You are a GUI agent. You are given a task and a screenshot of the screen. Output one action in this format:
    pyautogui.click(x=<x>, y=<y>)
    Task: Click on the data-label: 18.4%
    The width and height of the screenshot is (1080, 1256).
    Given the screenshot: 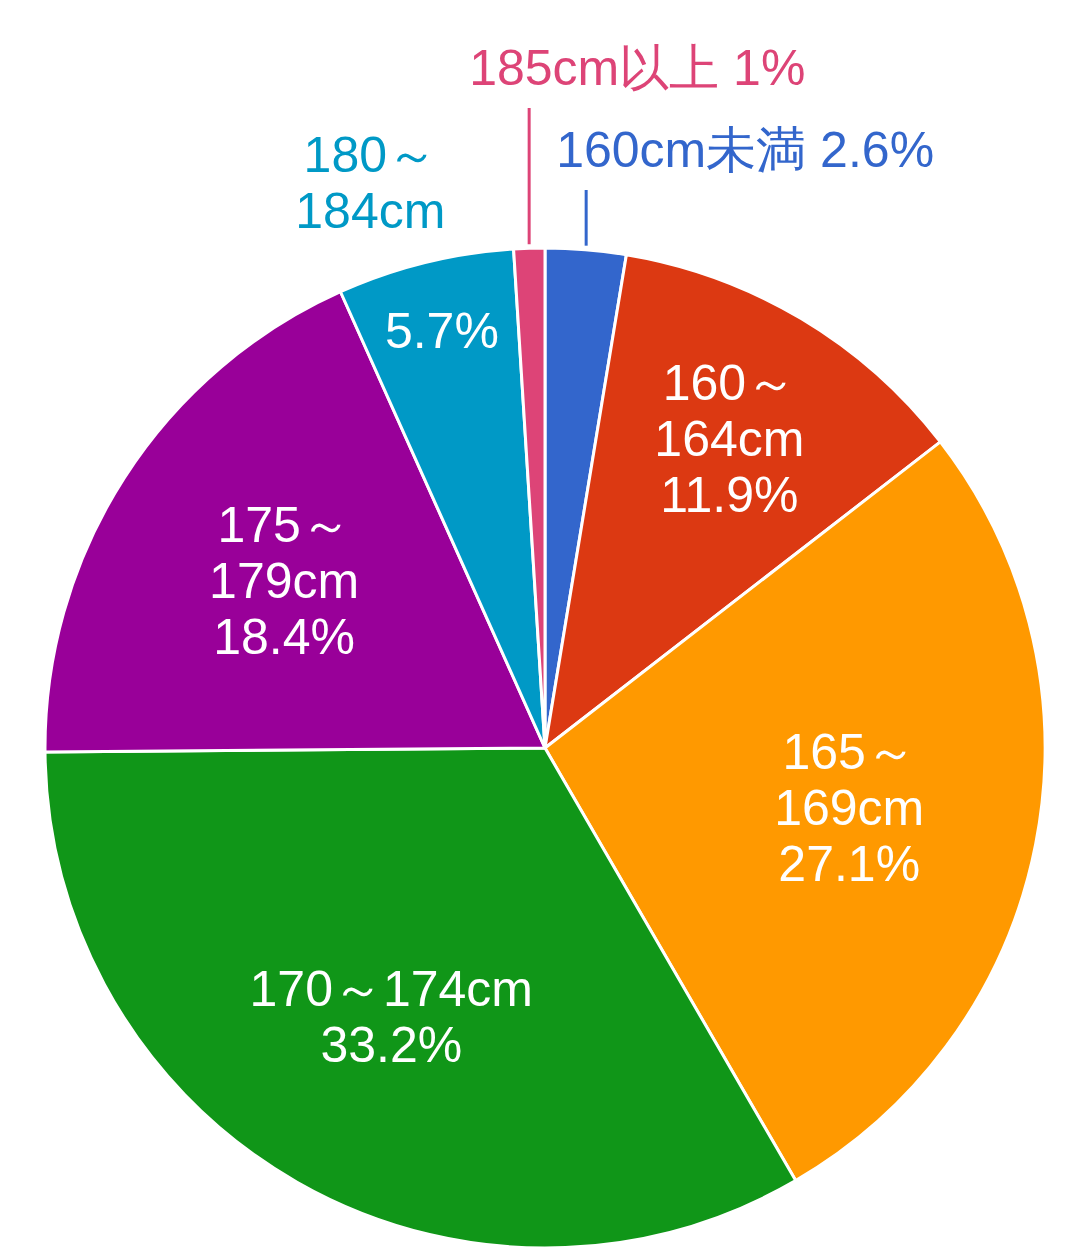 What is the action you would take?
    pyautogui.click(x=284, y=636)
    